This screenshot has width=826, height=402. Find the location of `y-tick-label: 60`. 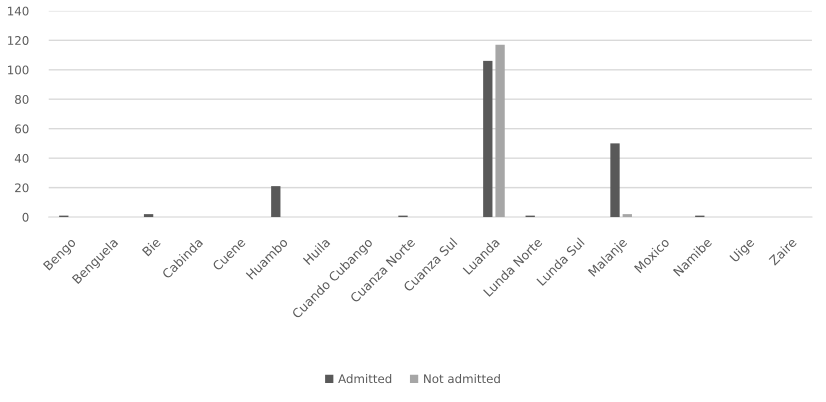

y-tick-label: 60 is located at coordinates (22, 129).